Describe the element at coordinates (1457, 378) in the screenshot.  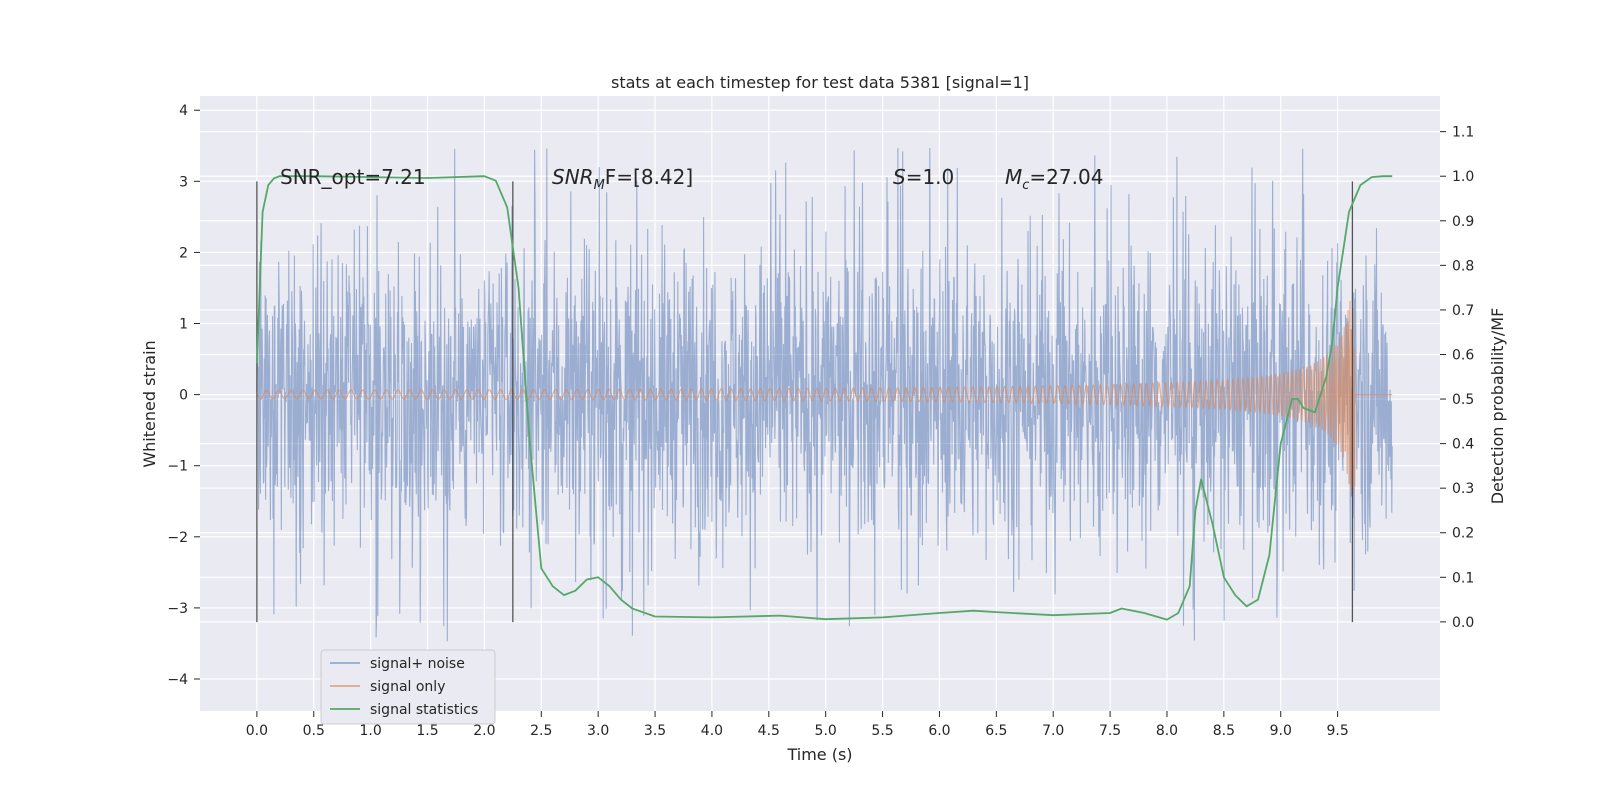
I see `y-axis-ticks-right: 0.0 0.1 0.2 0.3 0.4 0.5 0.6 0.7 0.8 0.9 1.0 1.1` at that location.